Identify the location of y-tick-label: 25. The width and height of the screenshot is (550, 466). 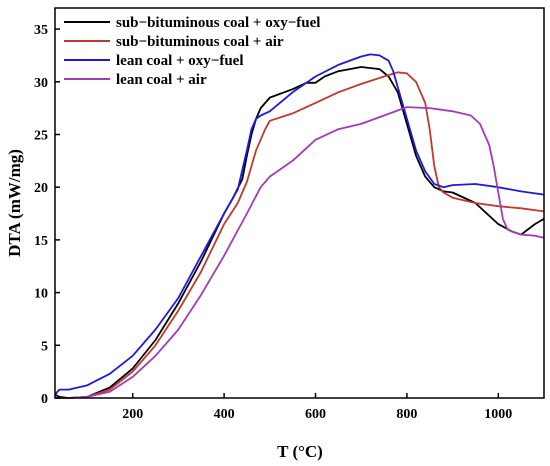
(41, 135).